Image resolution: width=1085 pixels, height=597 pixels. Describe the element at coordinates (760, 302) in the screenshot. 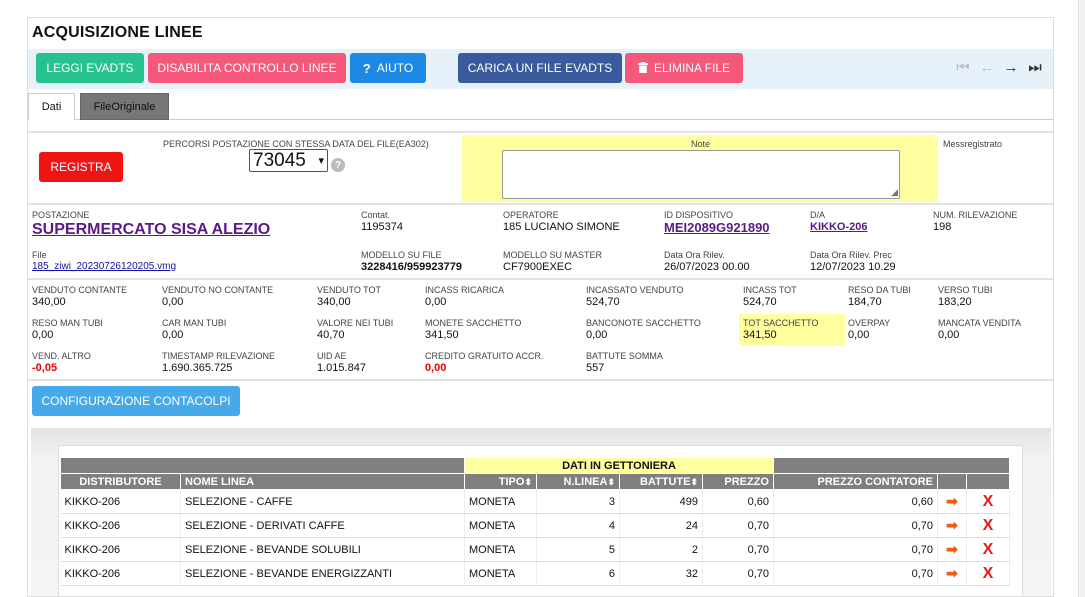

I see `incass-tot-value: 524,70` at that location.